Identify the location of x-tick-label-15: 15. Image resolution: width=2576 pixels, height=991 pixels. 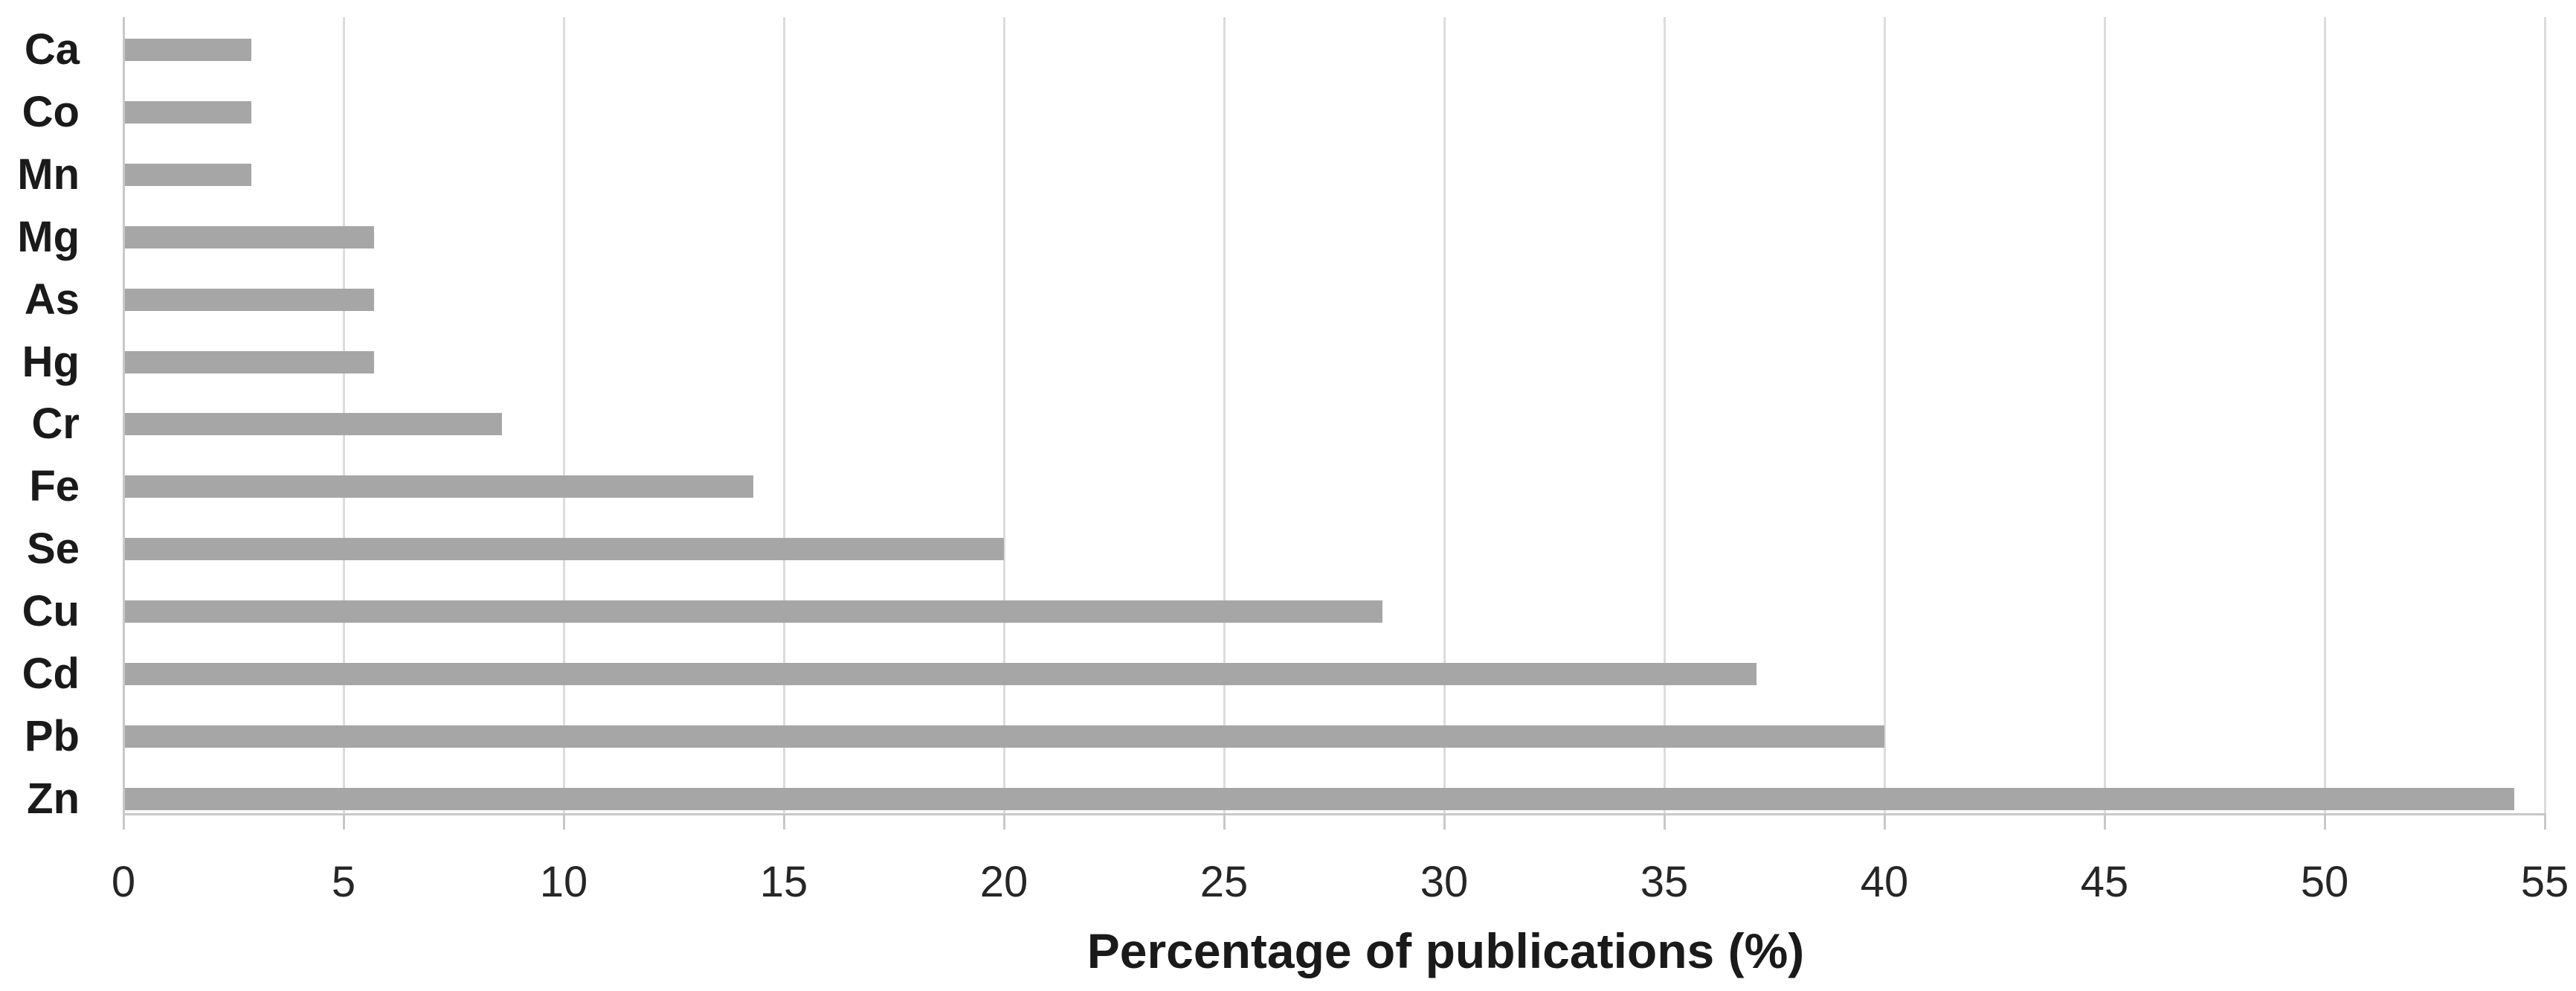
(783, 882).